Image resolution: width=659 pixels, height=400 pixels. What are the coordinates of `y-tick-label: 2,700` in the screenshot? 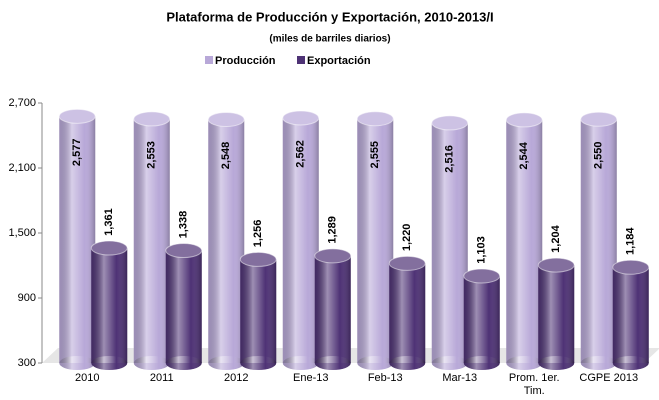 It's located at (22, 103).